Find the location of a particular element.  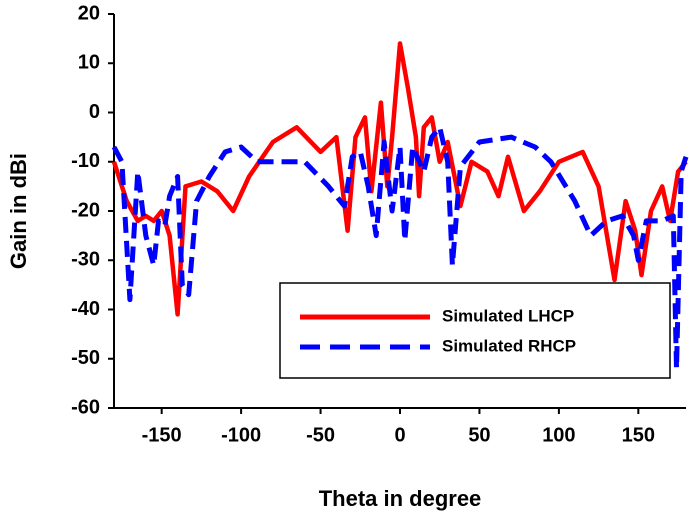

x-tick-label: 0 is located at coordinates (399, 435).